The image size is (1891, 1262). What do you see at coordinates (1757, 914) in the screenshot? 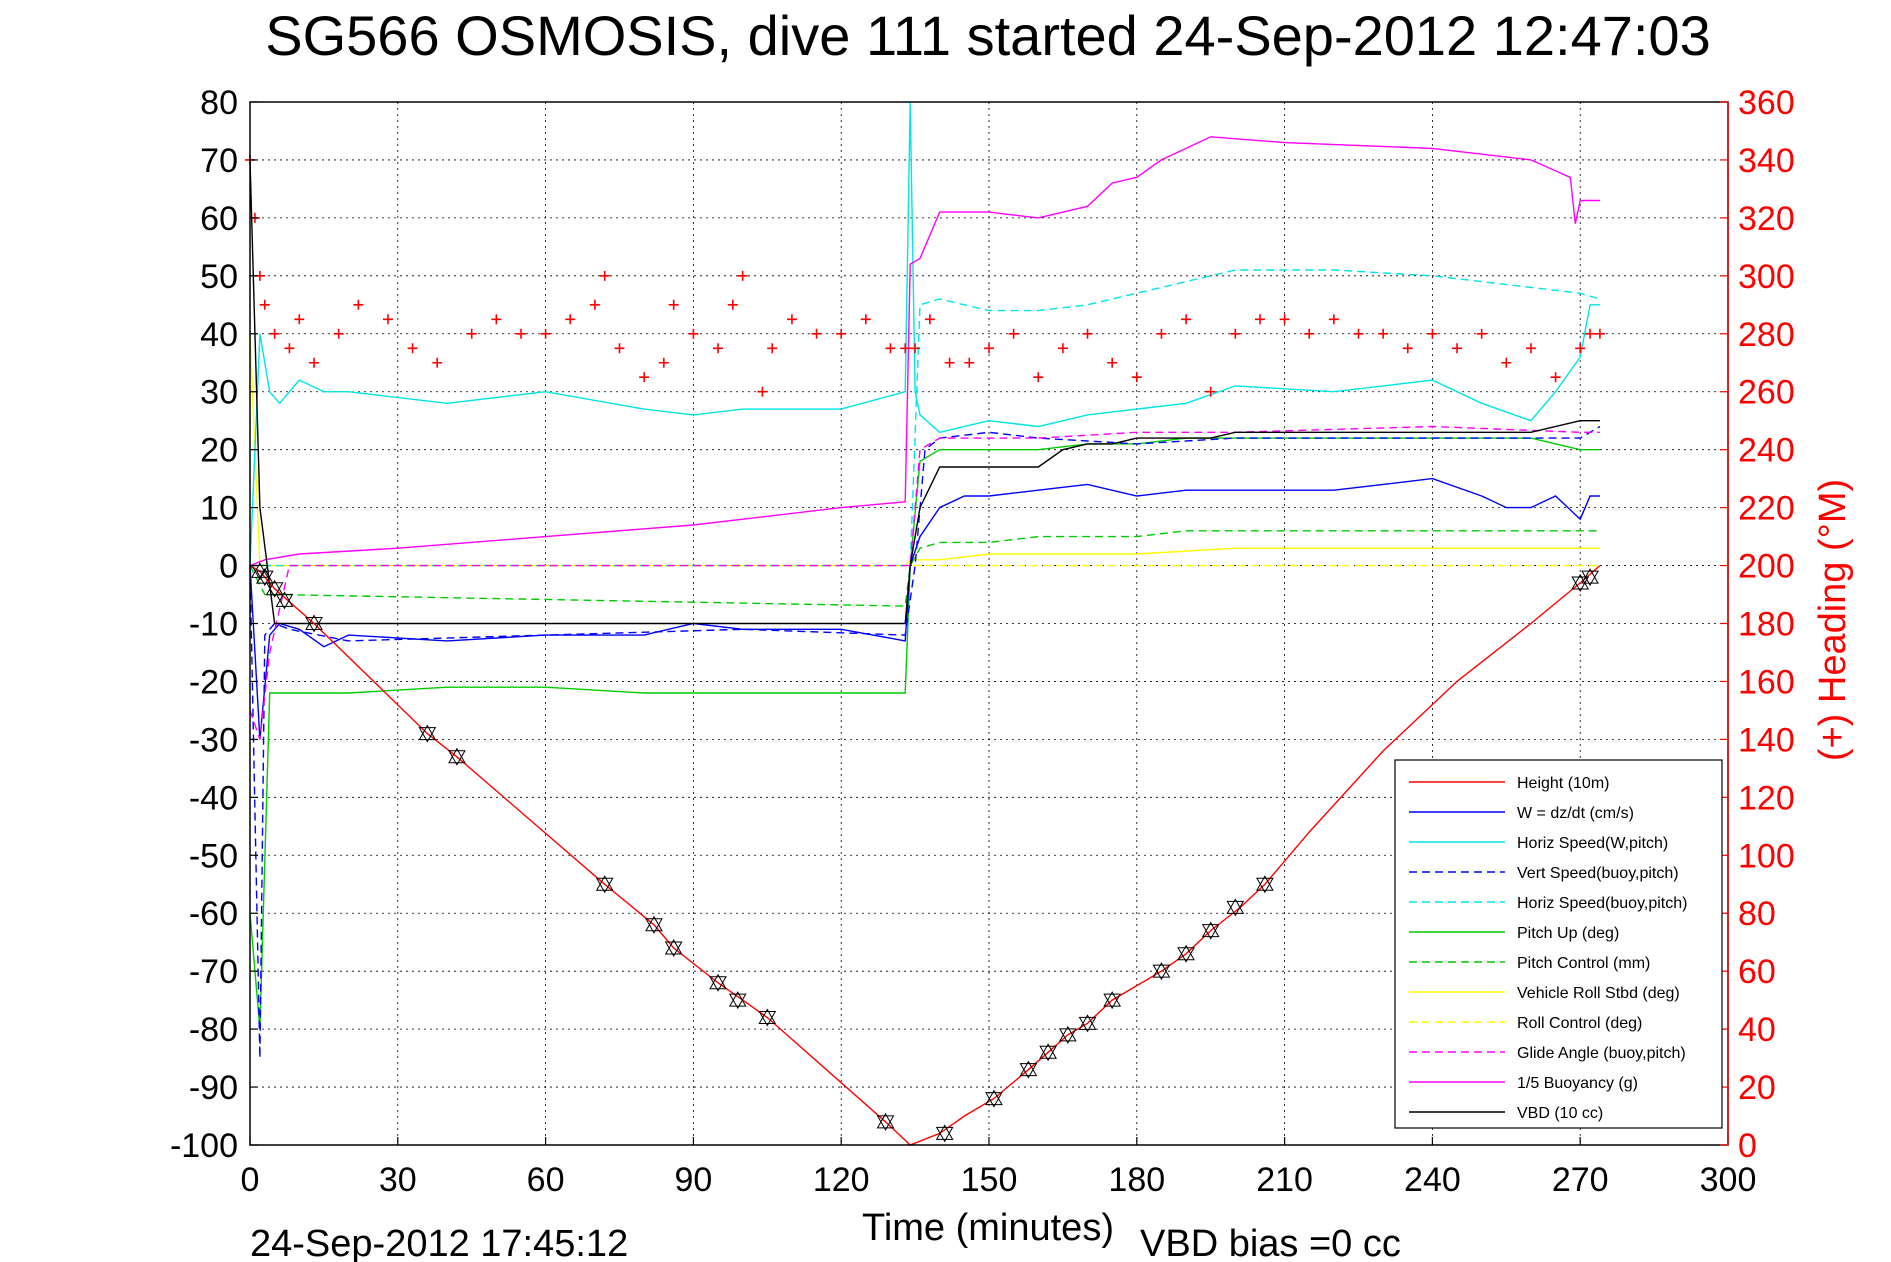
I see `right-tick-label: 80` at bounding box center [1757, 914].